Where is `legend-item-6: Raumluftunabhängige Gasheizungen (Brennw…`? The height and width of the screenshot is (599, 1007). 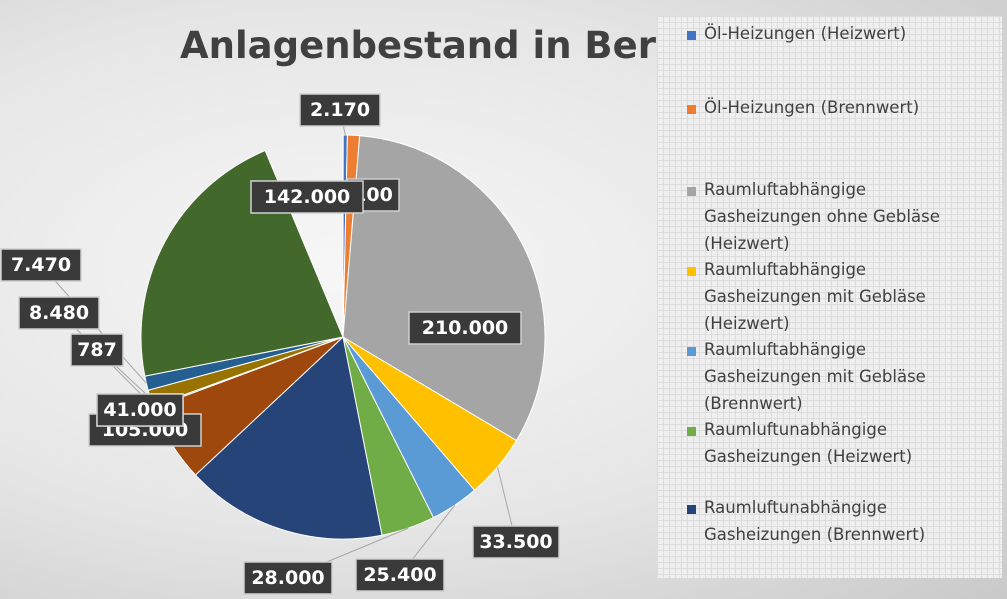 legend-item-6: Raumluftunabhängige Gasheizungen (Brennw… is located at coordinates (837, 523).